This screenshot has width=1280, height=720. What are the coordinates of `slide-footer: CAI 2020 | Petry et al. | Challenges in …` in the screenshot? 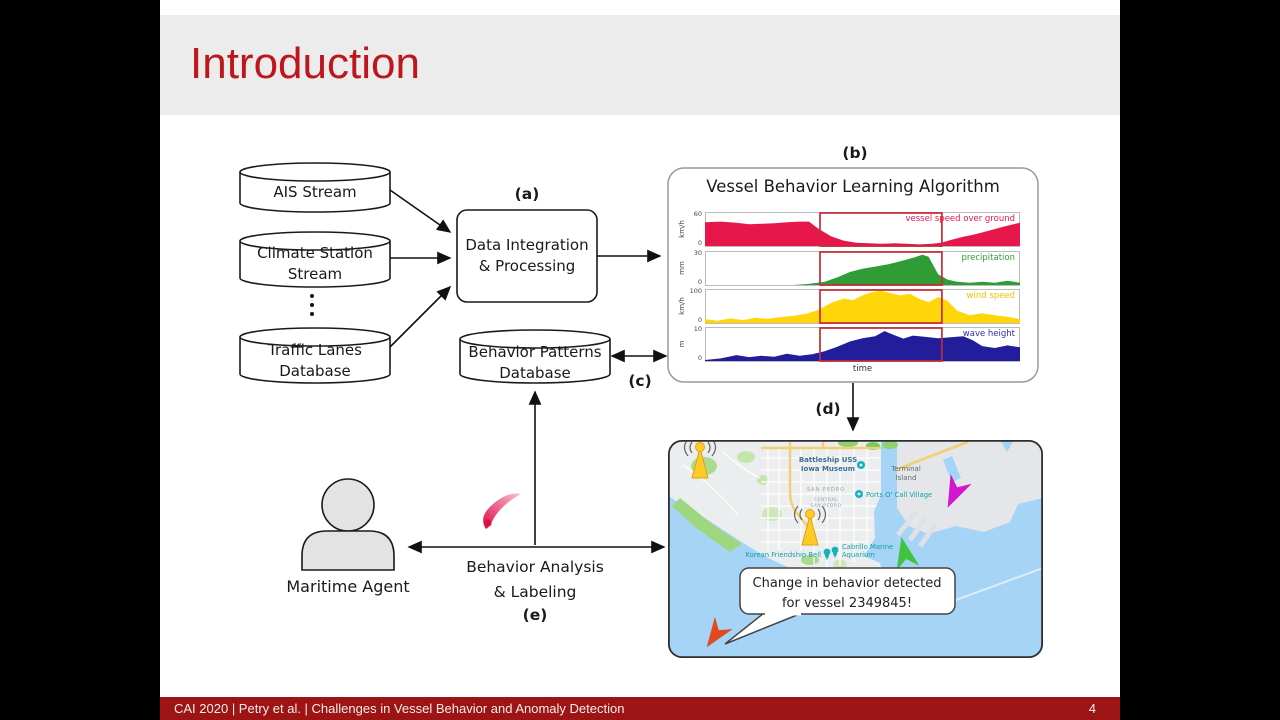 It's located at (640, 708).